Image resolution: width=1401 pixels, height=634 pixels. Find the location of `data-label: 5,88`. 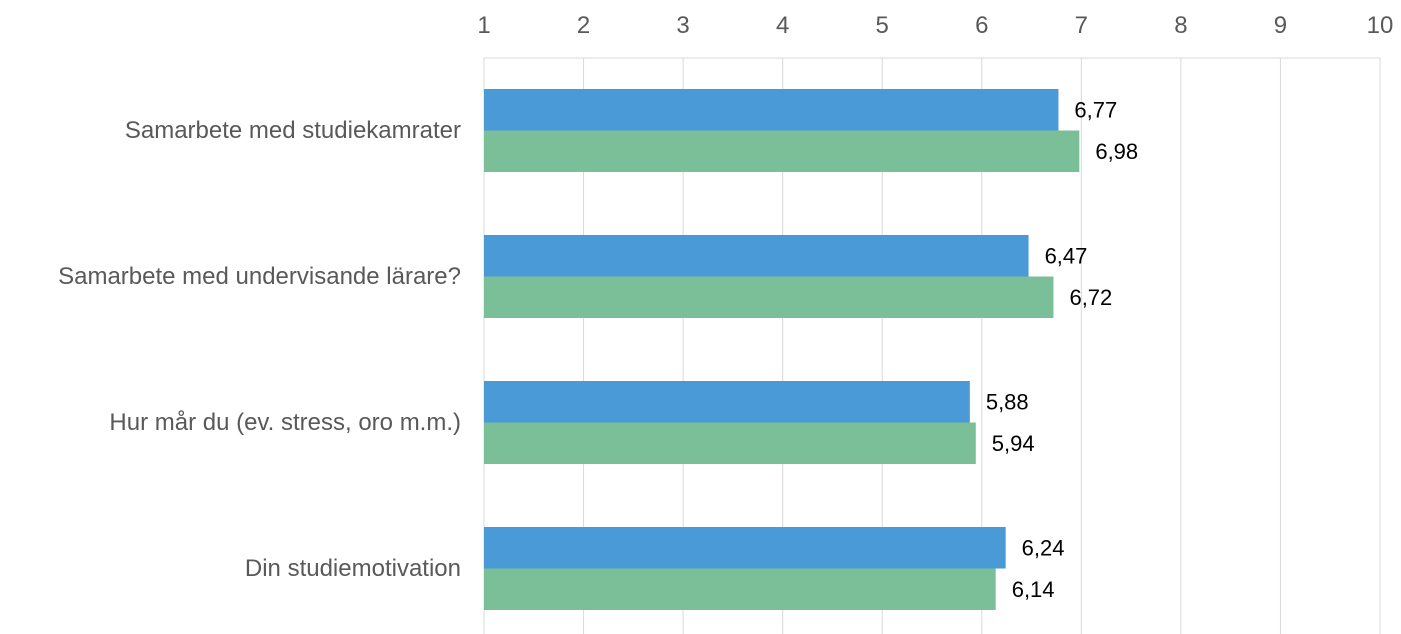

data-label: 5,88 is located at coordinates (1007, 401).